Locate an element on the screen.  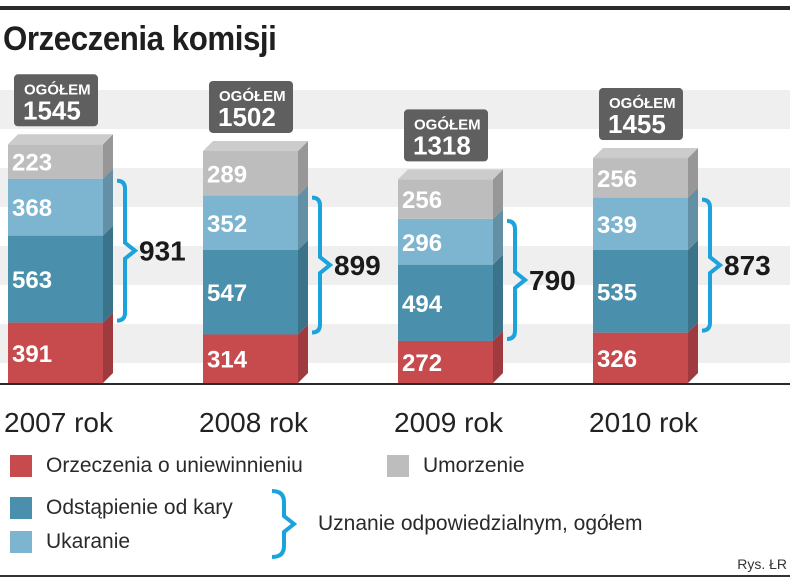
category-label: 2008 rok is located at coordinates (254, 422).